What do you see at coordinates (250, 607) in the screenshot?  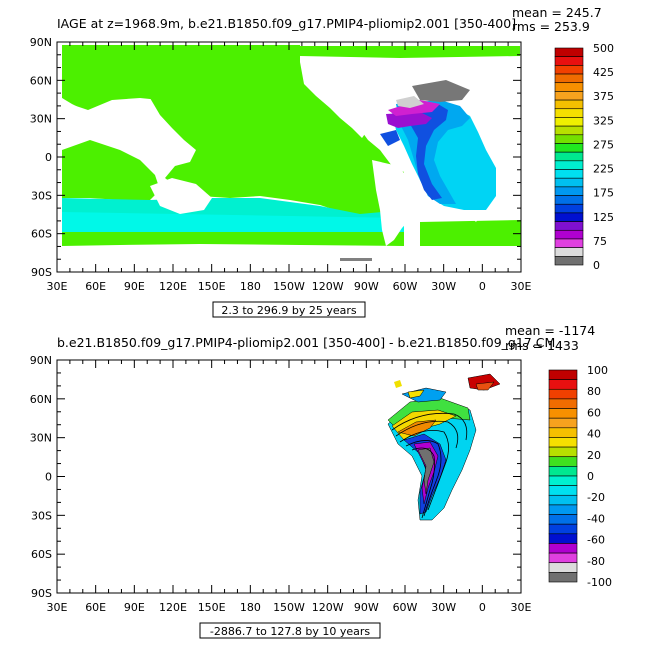 I see `lon-tick-label: 180` at bounding box center [250, 607].